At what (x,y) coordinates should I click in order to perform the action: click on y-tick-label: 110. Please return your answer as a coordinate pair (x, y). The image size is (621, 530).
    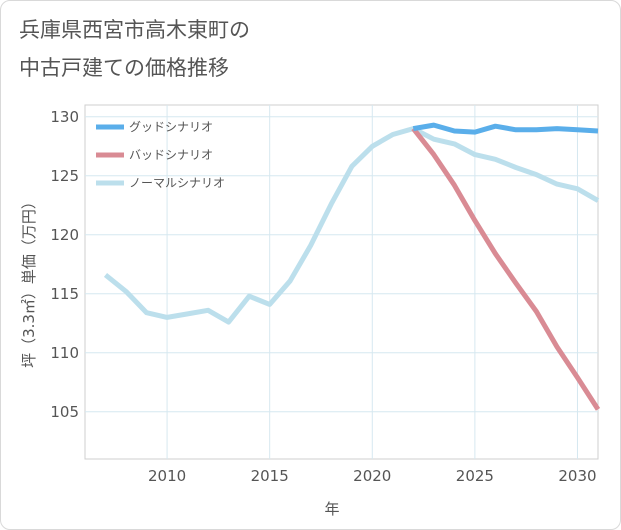
    Looking at the image, I should click on (64, 353).